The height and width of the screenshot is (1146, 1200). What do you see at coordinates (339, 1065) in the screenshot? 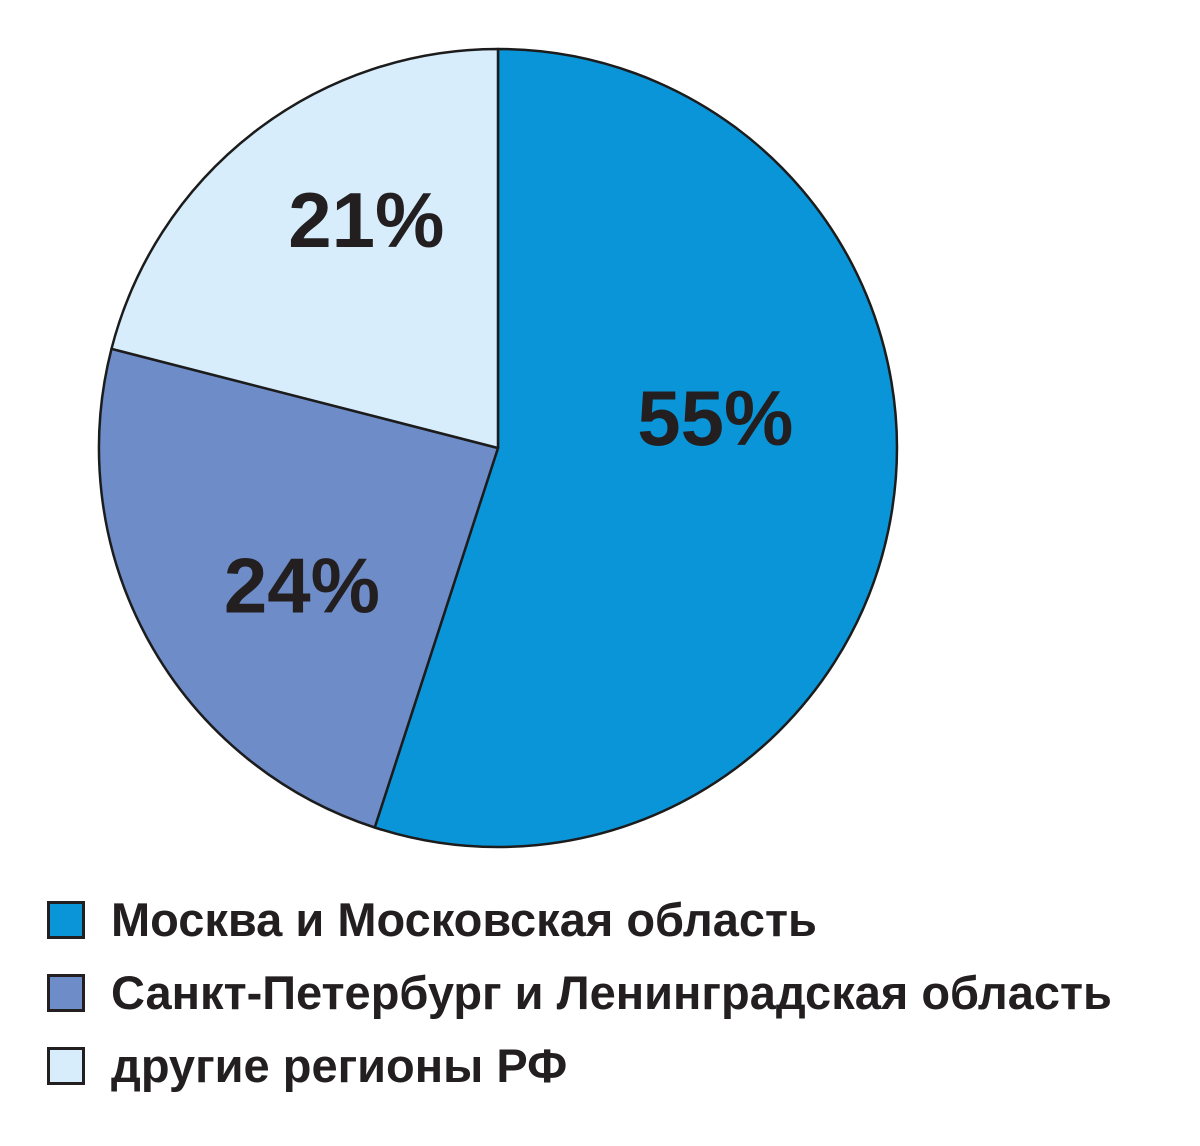
I see `legend-label-other-regions: другие регионы РФ` at bounding box center [339, 1065].